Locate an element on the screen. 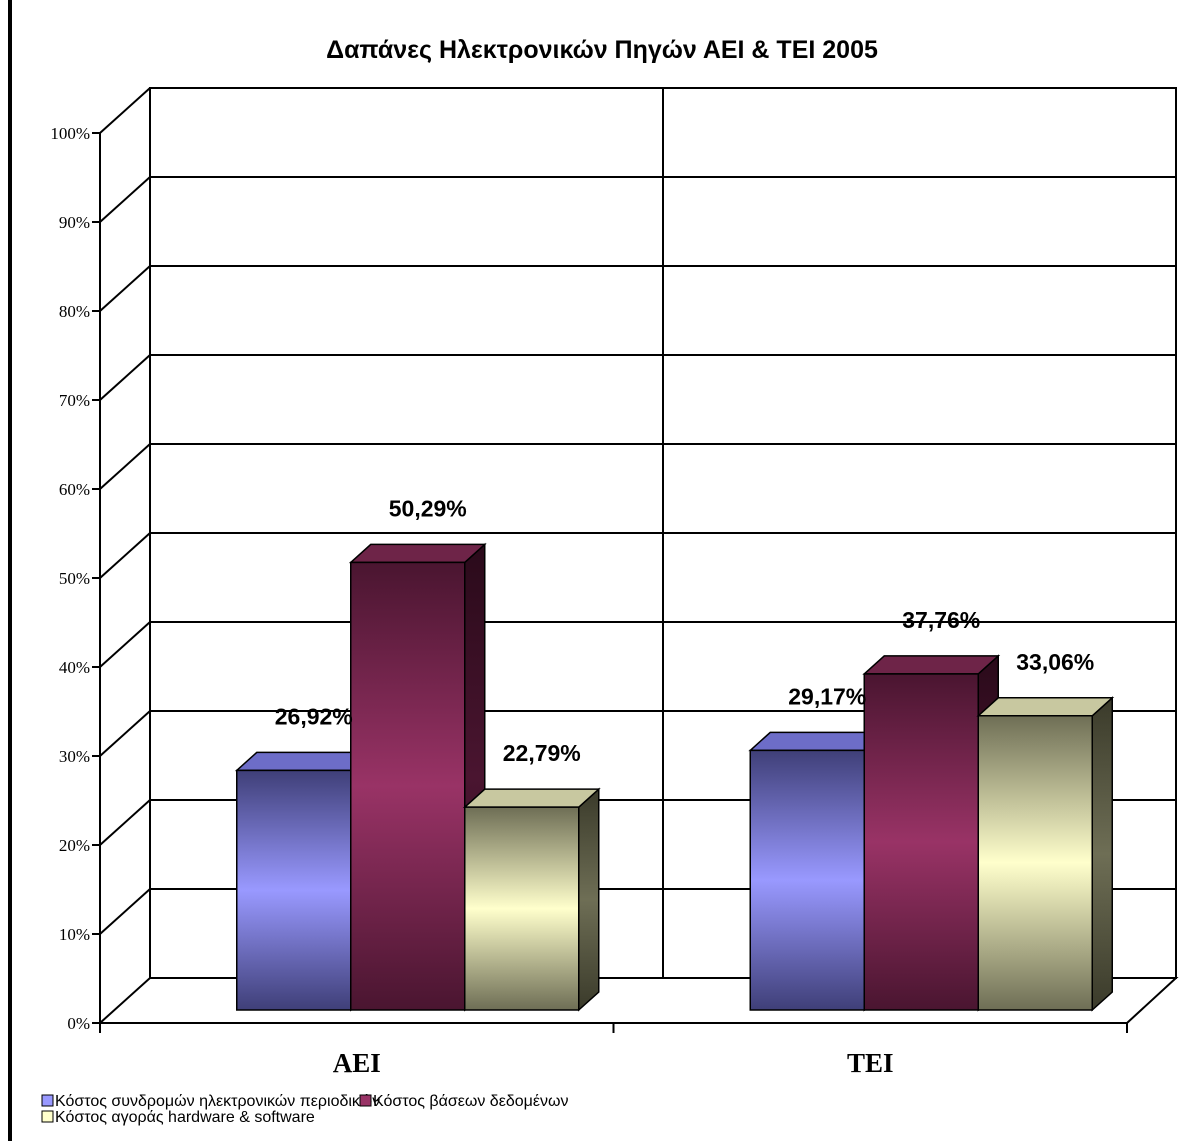 The width and height of the screenshot is (1189, 1146). y-tick-label: 10% is located at coordinates (74, 934).